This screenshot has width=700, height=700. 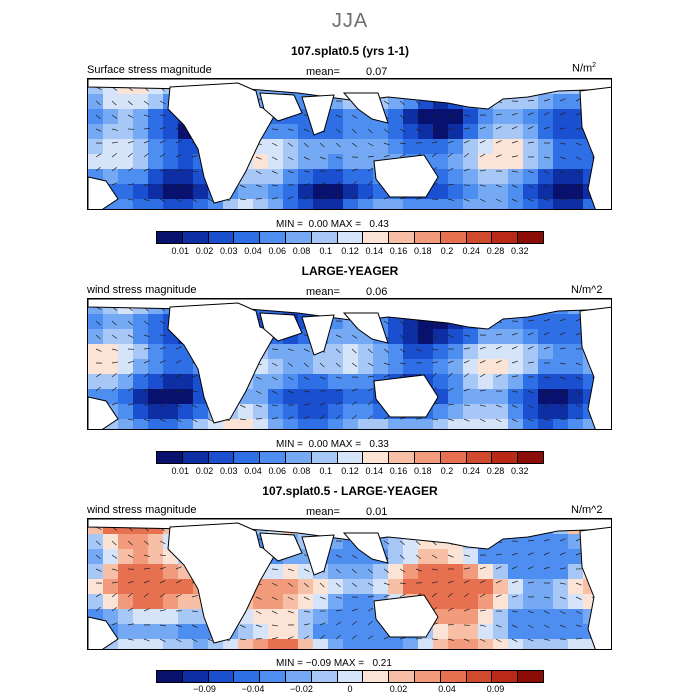 What do you see at coordinates (349, 144) in the screenshot?
I see `panel-1-map` at bounding box center [349, 144].